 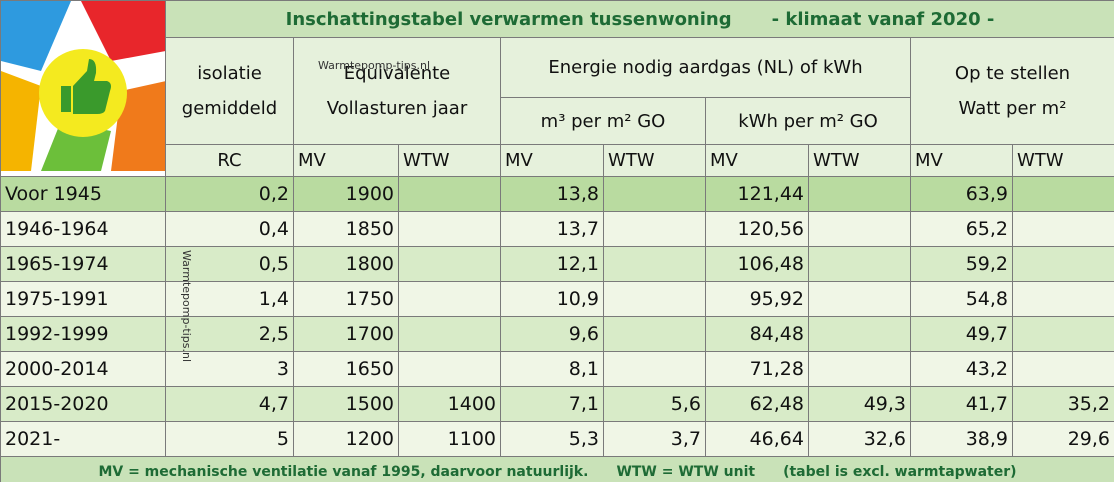 I want to click on row-label: 1965-1974, so click(x=83, y=264).